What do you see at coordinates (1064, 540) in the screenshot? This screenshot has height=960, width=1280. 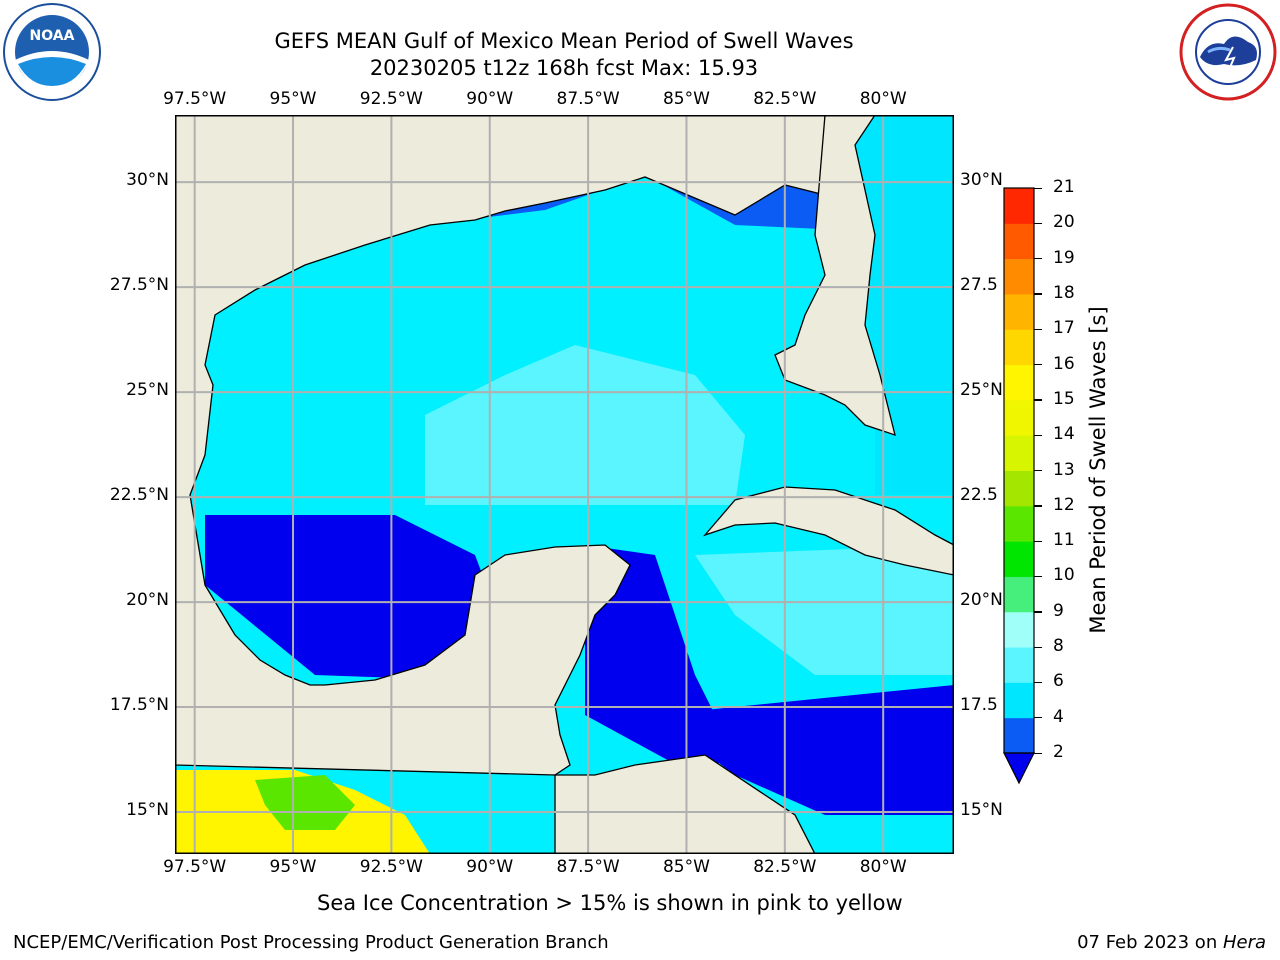 I see `colorbar-tick-label: 11` at bounding box center [1064, 540].